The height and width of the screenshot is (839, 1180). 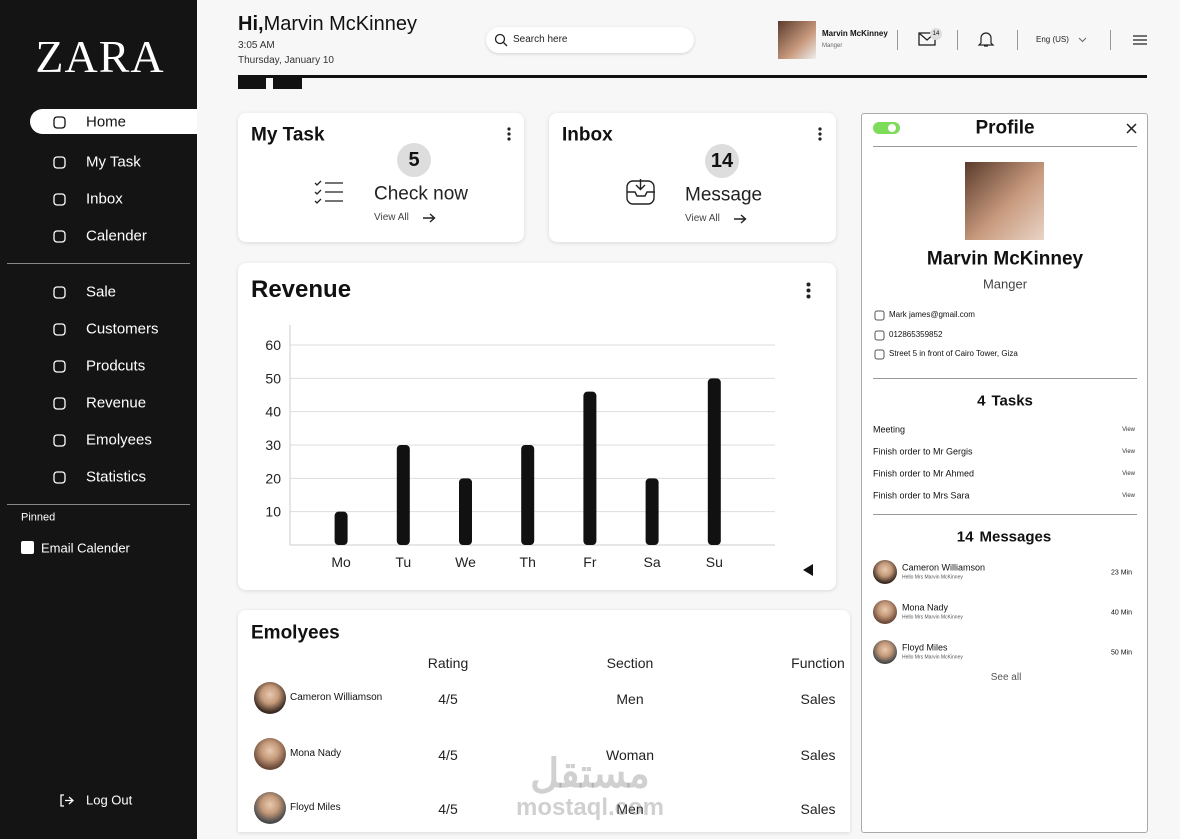 What do you see at coordinates (301, 289) in the screenshot?
I see `chart-title: Revenue` at bounding box center [301, 289].